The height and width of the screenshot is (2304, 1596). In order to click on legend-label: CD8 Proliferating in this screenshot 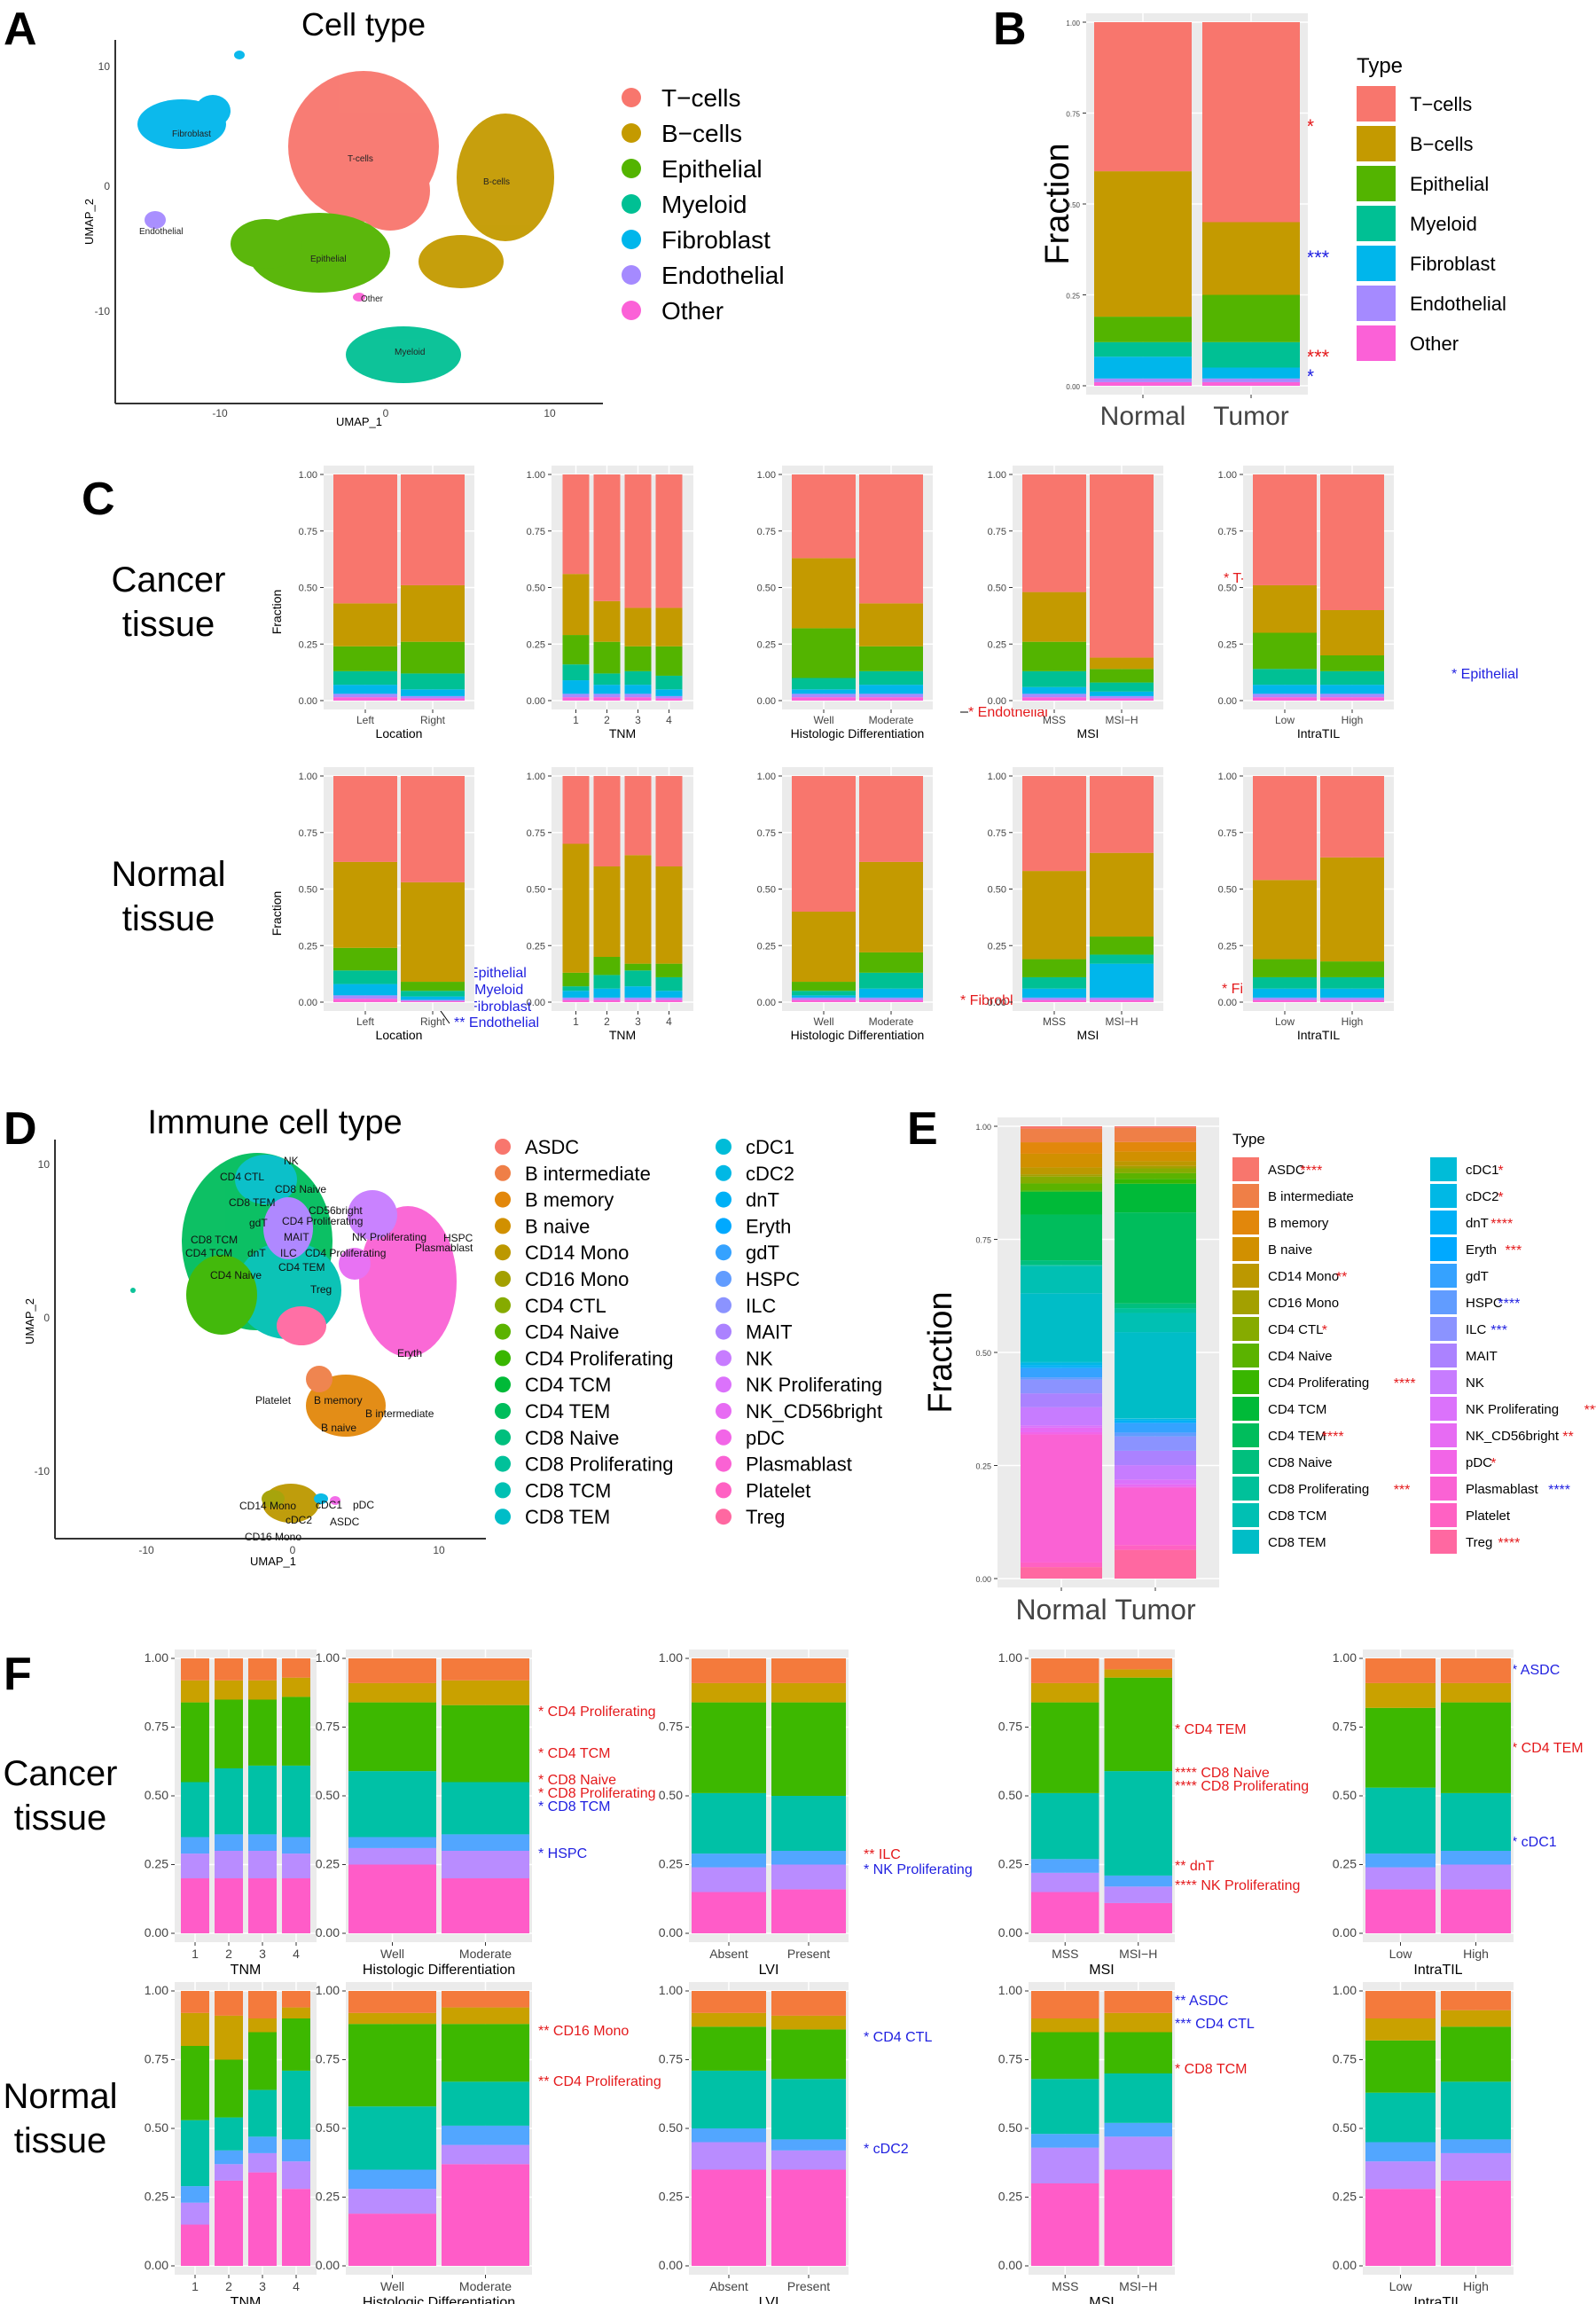, I will do `click(1318, 1489)`.